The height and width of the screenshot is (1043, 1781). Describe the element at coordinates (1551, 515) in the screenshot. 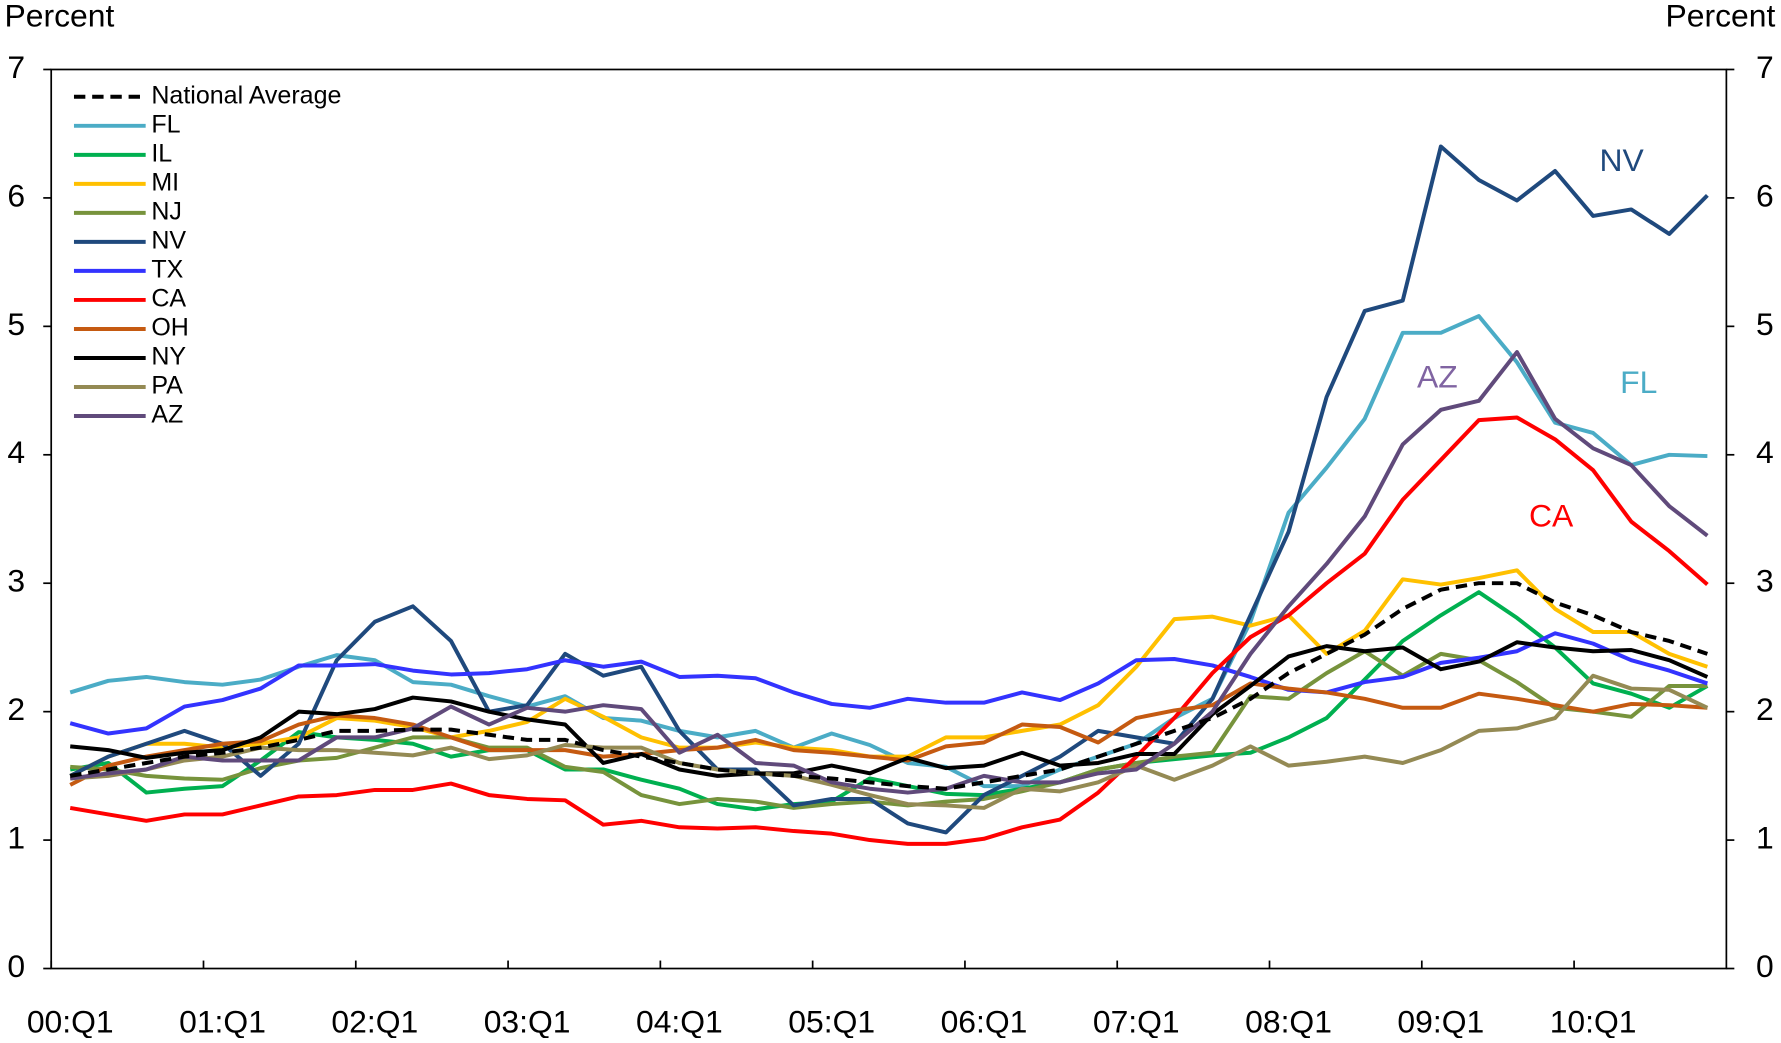

I see `annotation: CA` at that location.